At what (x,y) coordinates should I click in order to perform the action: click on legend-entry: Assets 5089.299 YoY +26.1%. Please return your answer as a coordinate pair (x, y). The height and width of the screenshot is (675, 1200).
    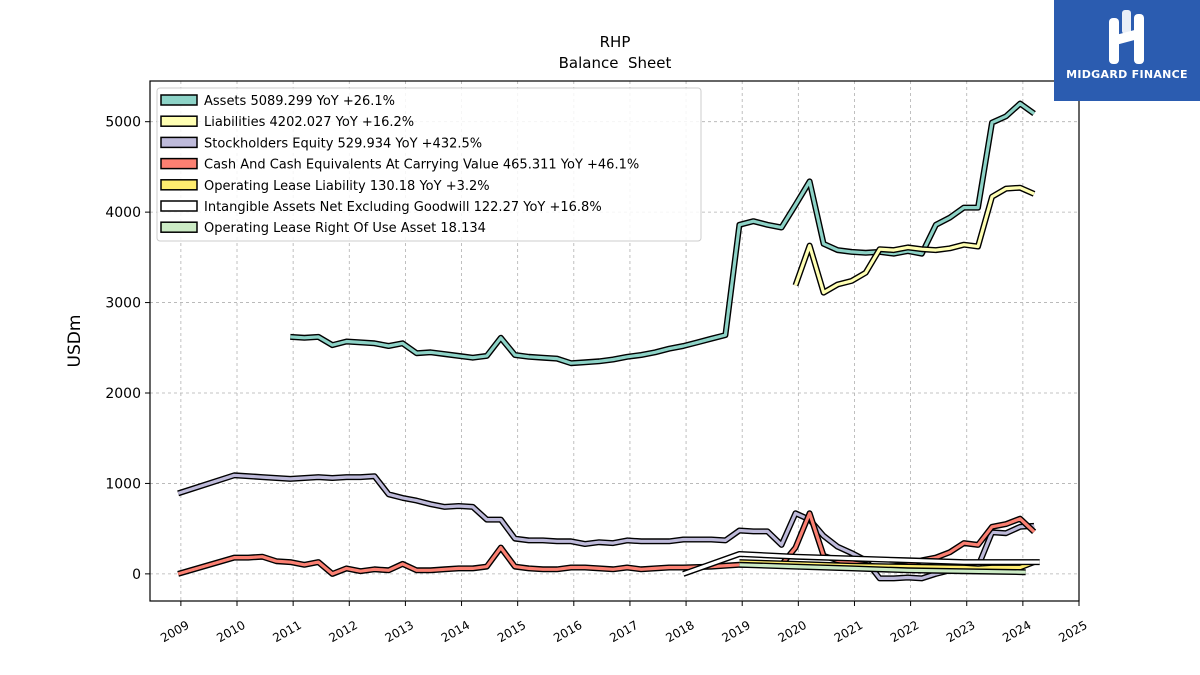
    Looking at the image, I should click on (299, 101).